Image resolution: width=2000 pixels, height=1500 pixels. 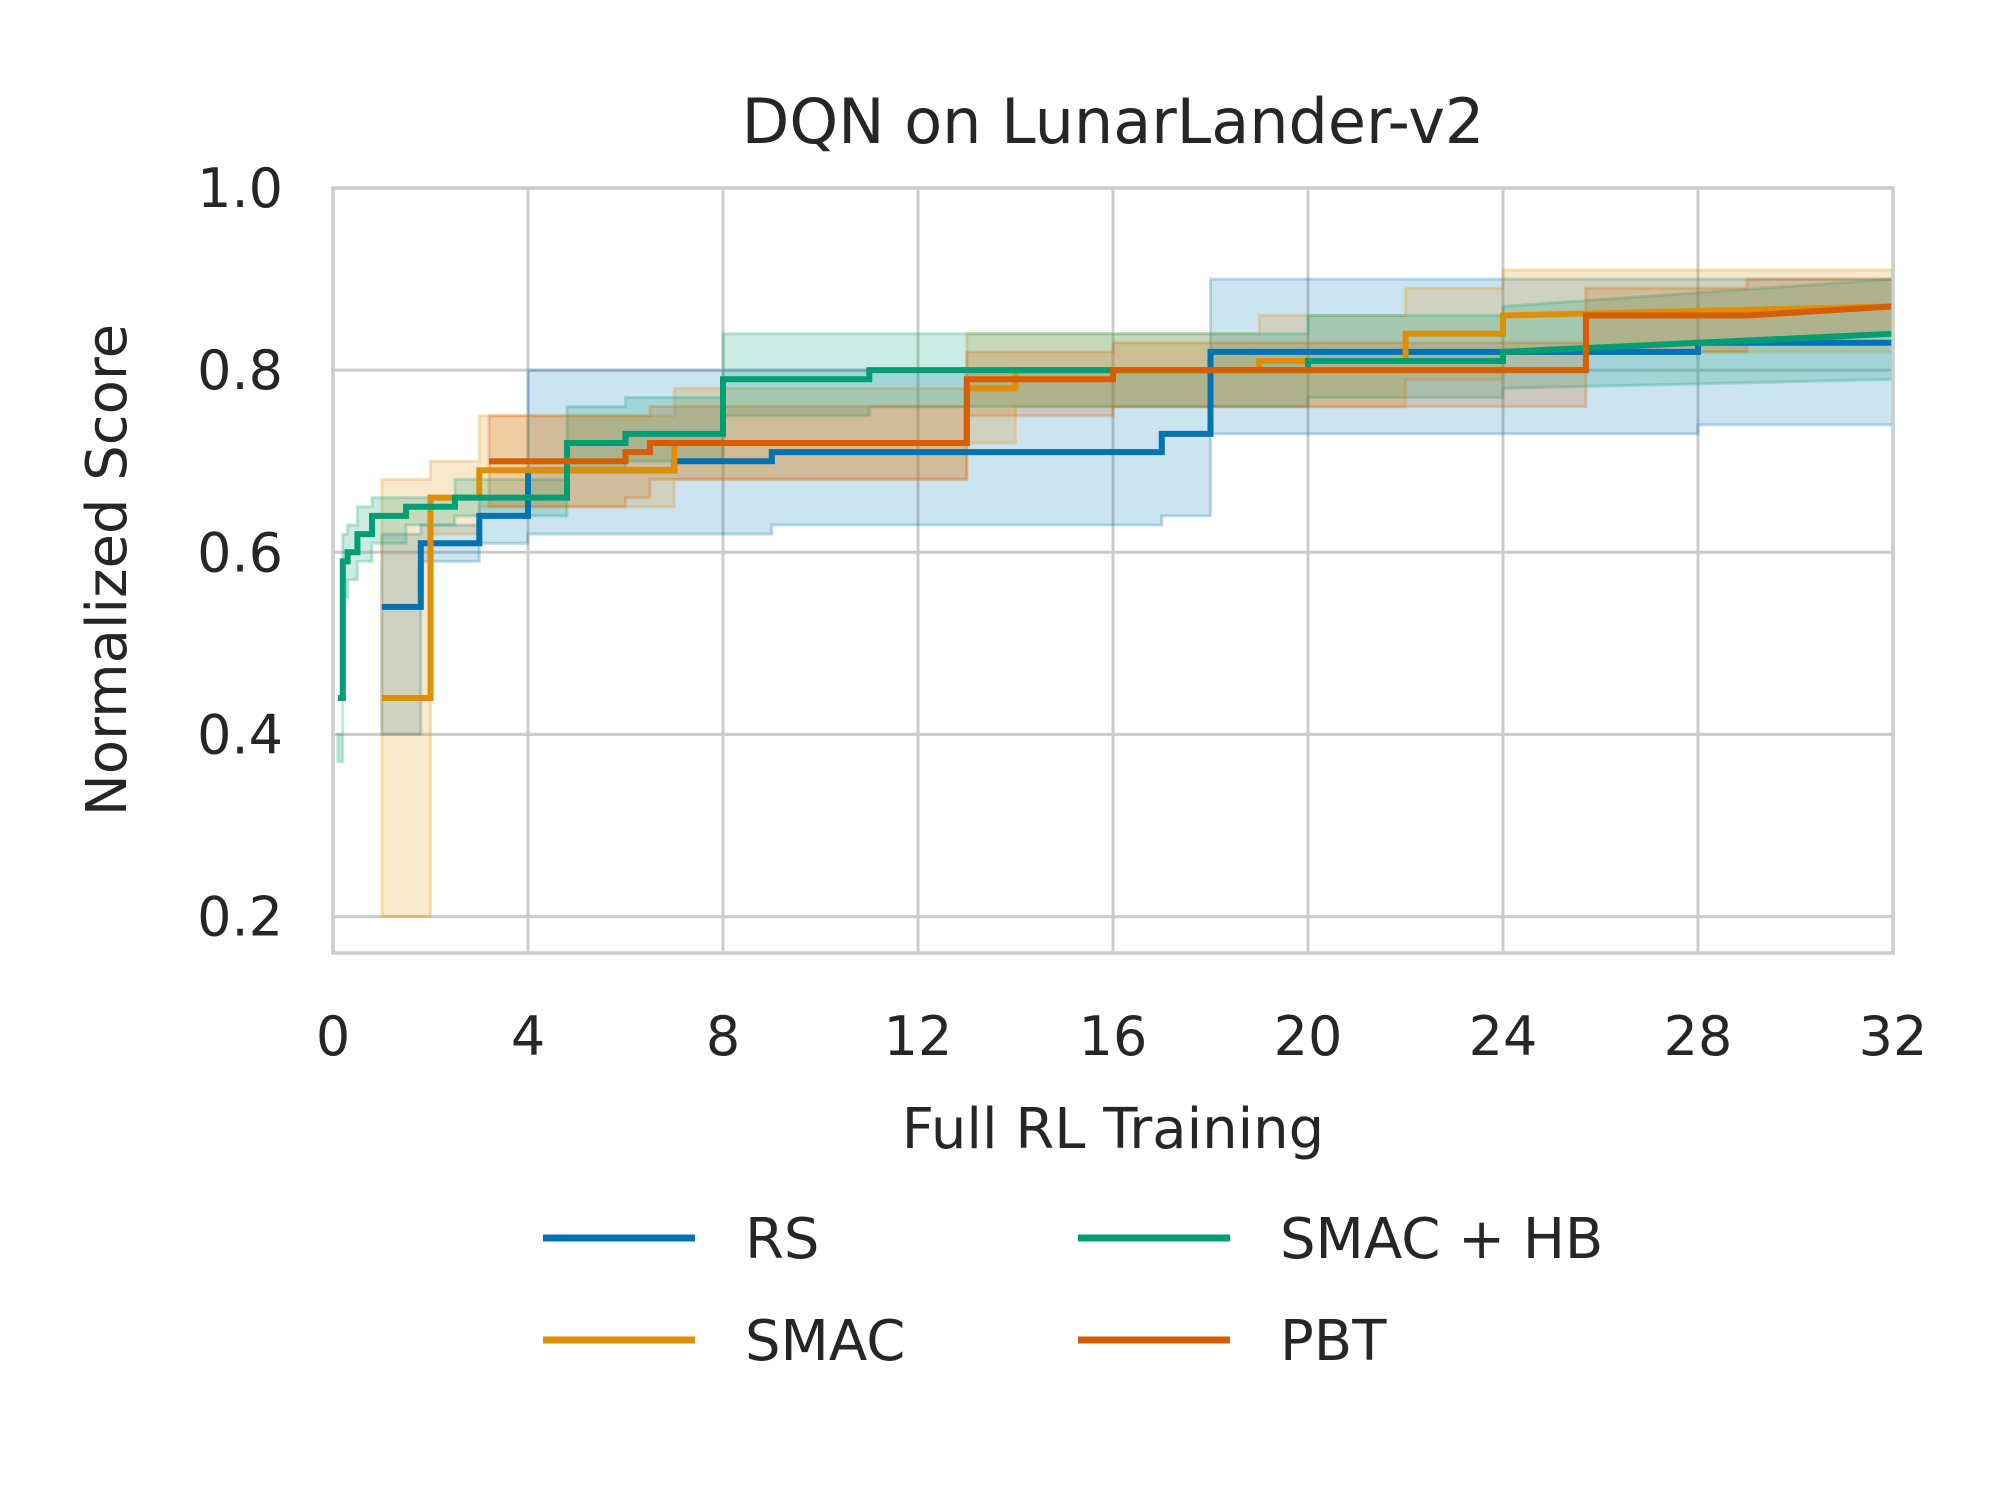 What do you see at coordinates (240, 370) in the screenshot?
I see `y-tick-label: 0.8` at bounding box center [240, 370].